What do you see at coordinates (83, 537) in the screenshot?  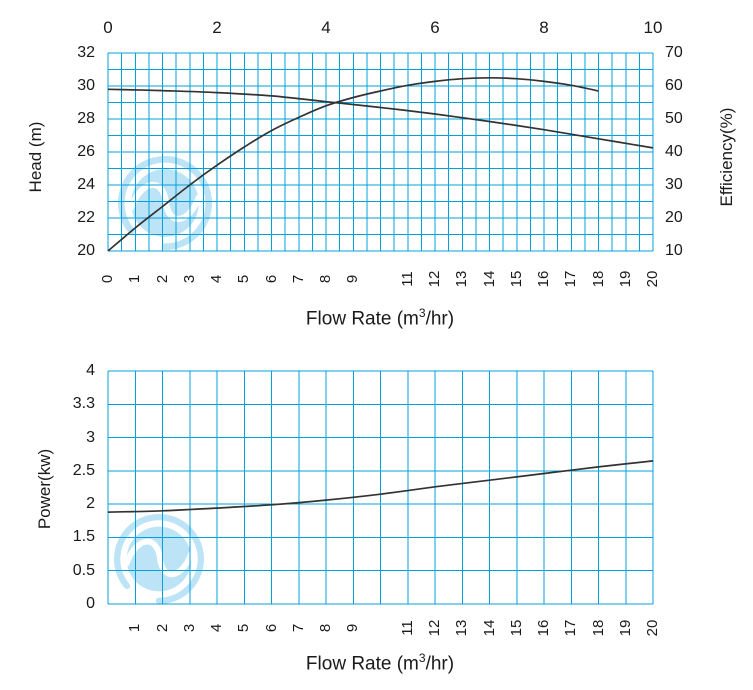 I see `left-y-tick-label: 1.5` at bounding box center [83, 537].